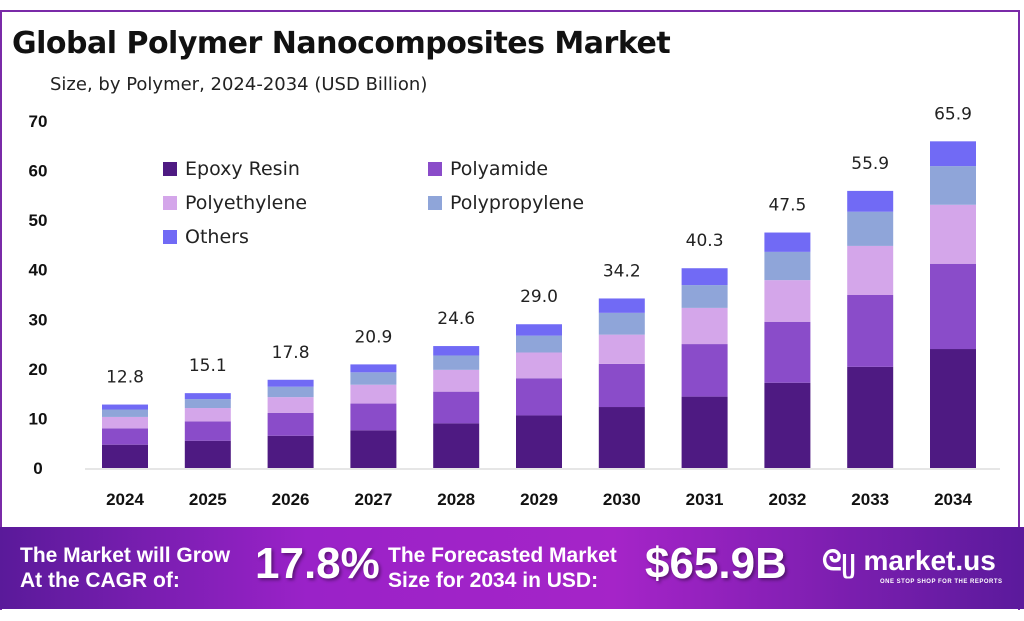 The width and height of the screenshot is (1024, 621). Describe the element at coordinates (217, 237) in the screenshot. I see `legend-label: Others` at that location.